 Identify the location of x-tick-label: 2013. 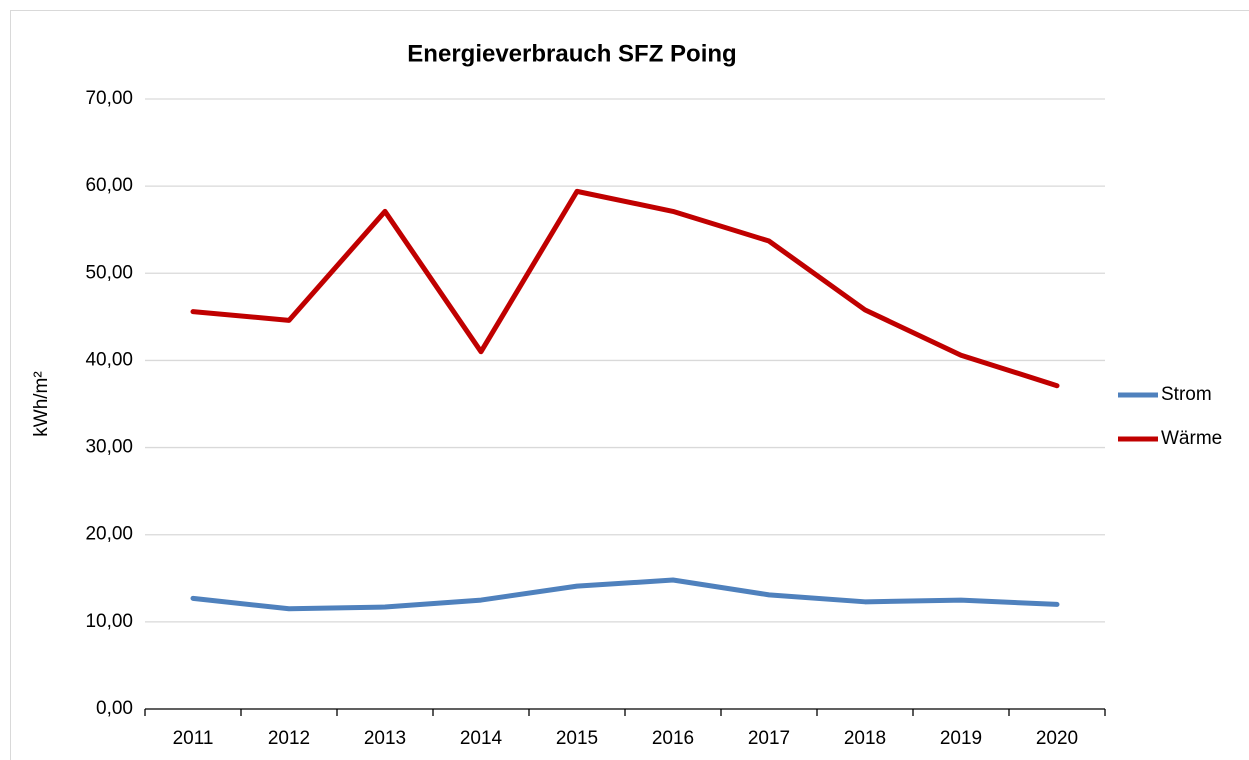
(385, 738).